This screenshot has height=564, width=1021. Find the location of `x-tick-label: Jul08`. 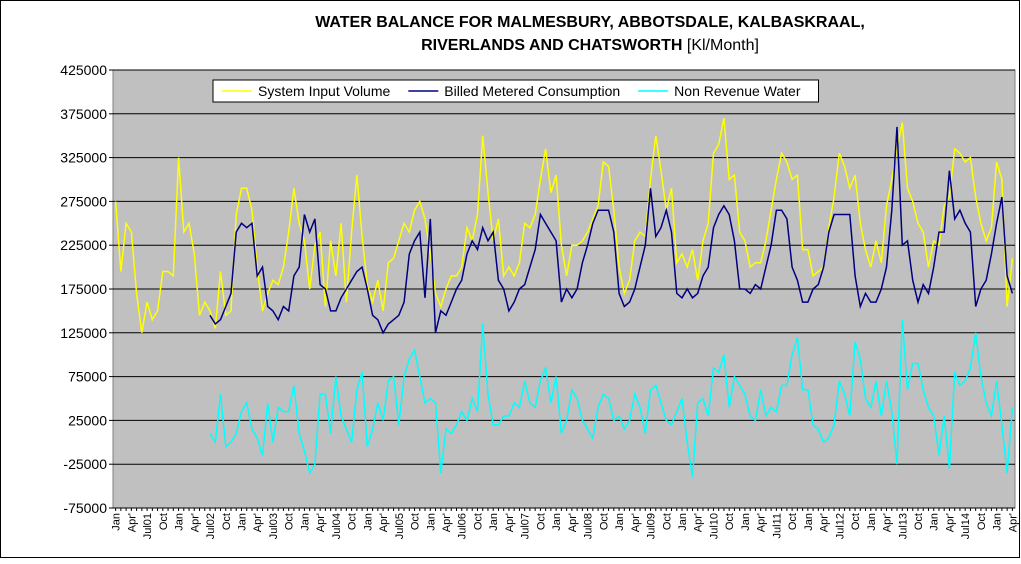

x-tick-label: Jul08 is located at coordinates (589, 526).